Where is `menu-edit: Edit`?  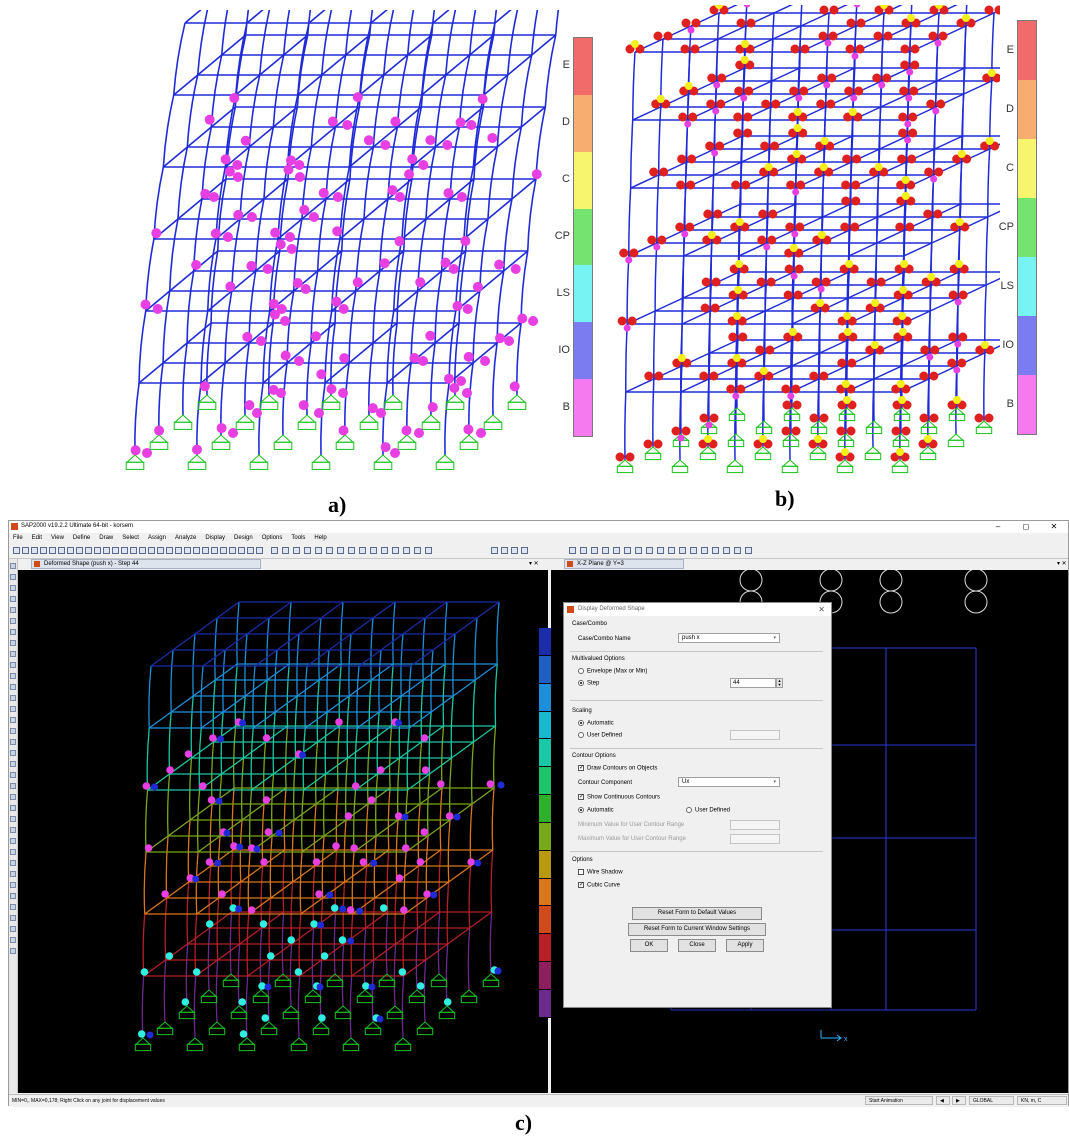
menu-edit: Edit is located at coordinates (37, 538).